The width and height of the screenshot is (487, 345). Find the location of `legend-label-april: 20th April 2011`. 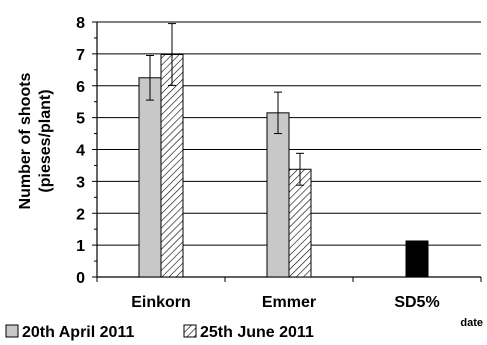

legend-label-april: 20th April 2011 is located at coordinates (78, 332).